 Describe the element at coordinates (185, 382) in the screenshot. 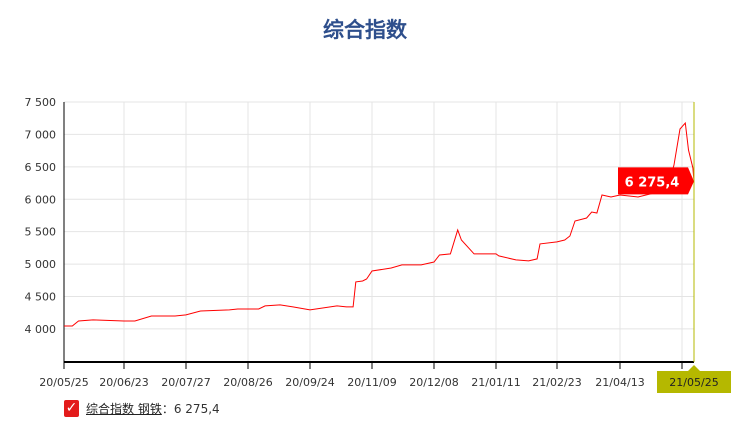

I see `x-tick-label: 20/07/27` at that location.